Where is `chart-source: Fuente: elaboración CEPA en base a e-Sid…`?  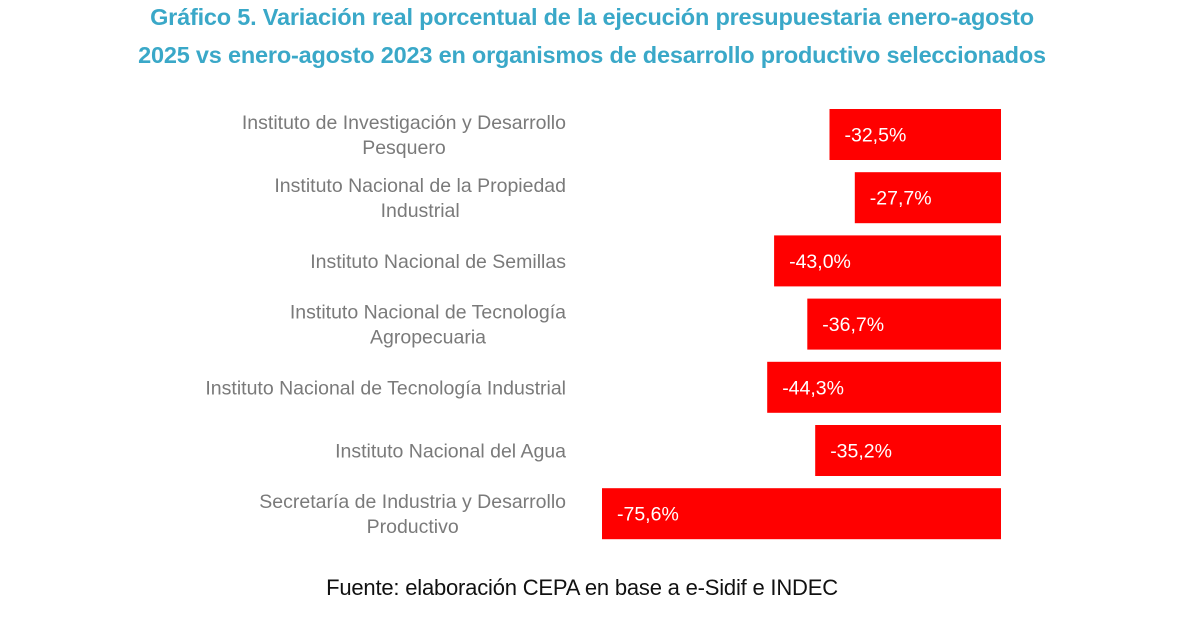 chart-source: Fuente: elaboración CEPA en base a e-Sid… is located at coordinates (582, 587).